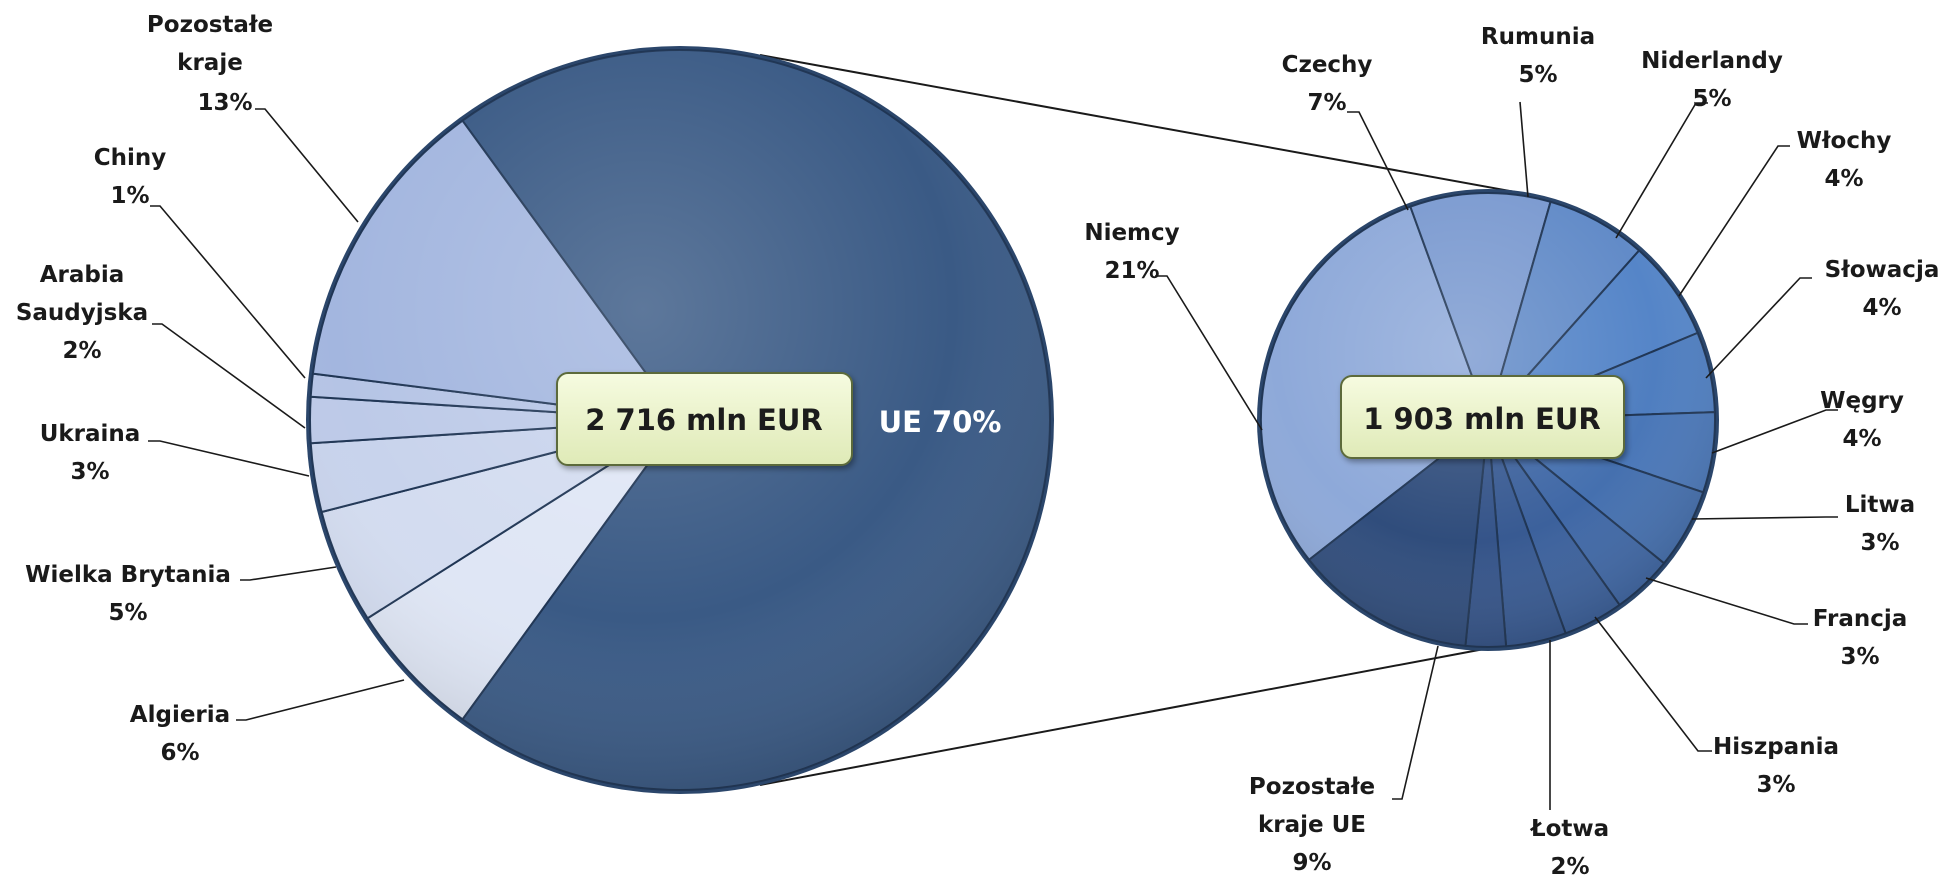 The image size is (1946, 880). I want to click on right-total-box: 1 903 mln EUR, so click(1482, 417).